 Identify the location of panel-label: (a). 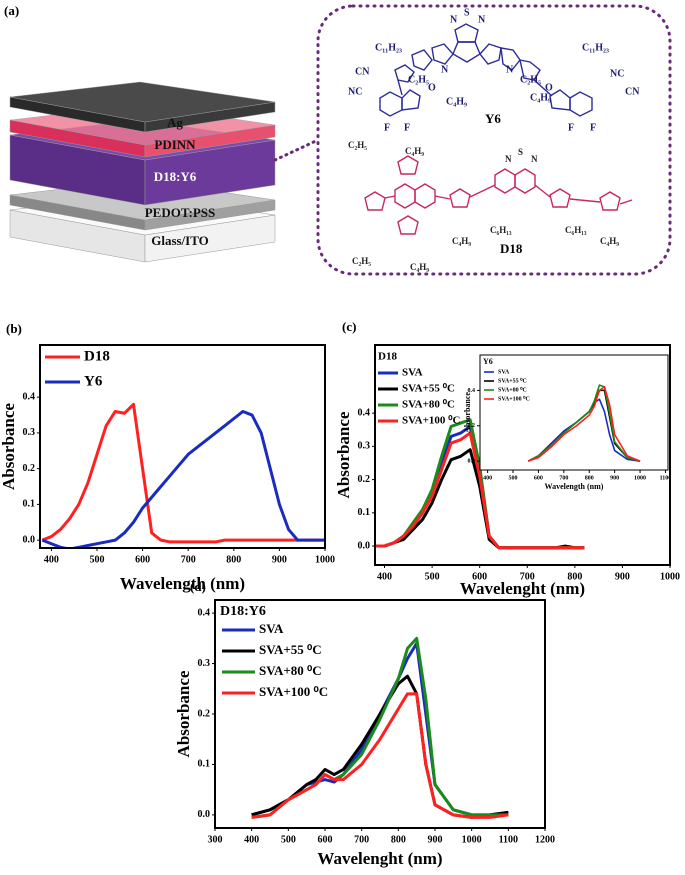
(11, 10).